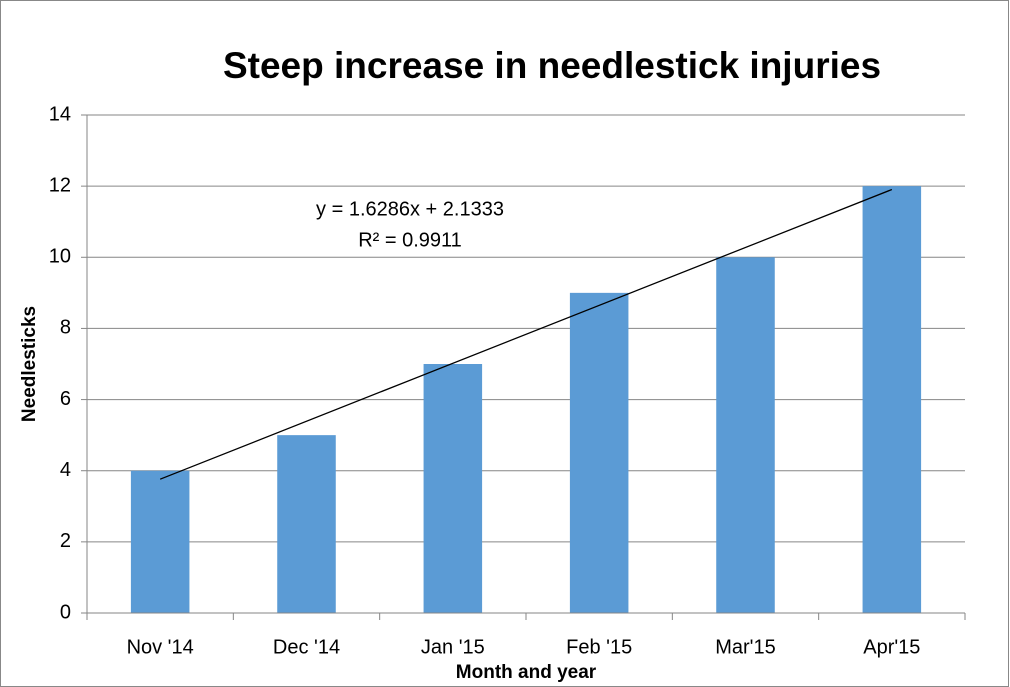  What do you see at coordinates (65, 399) in the screenshot?
I see `y-tick-label: 6` at bounding box center [65, 399].